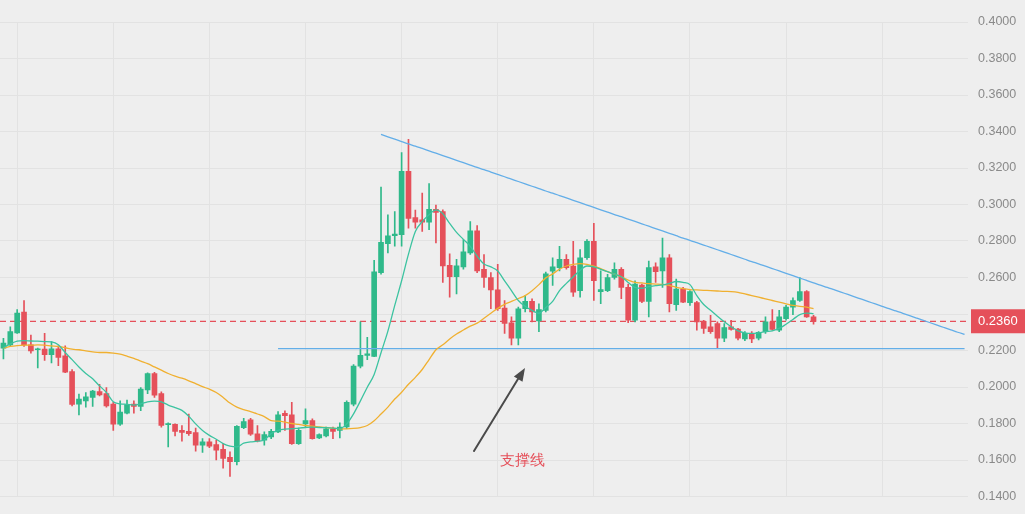 The width and height of the screenshot is (1025, 514). I want to click on y-tick-label: 0.3600, so click(997, 94).